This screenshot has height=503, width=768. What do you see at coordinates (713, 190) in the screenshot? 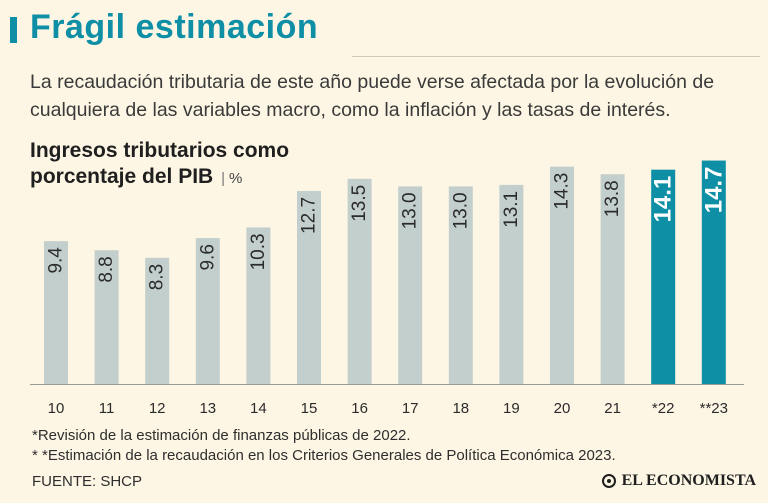
I see `bar-value-label: 14.7` at bounding box center [713, 190].